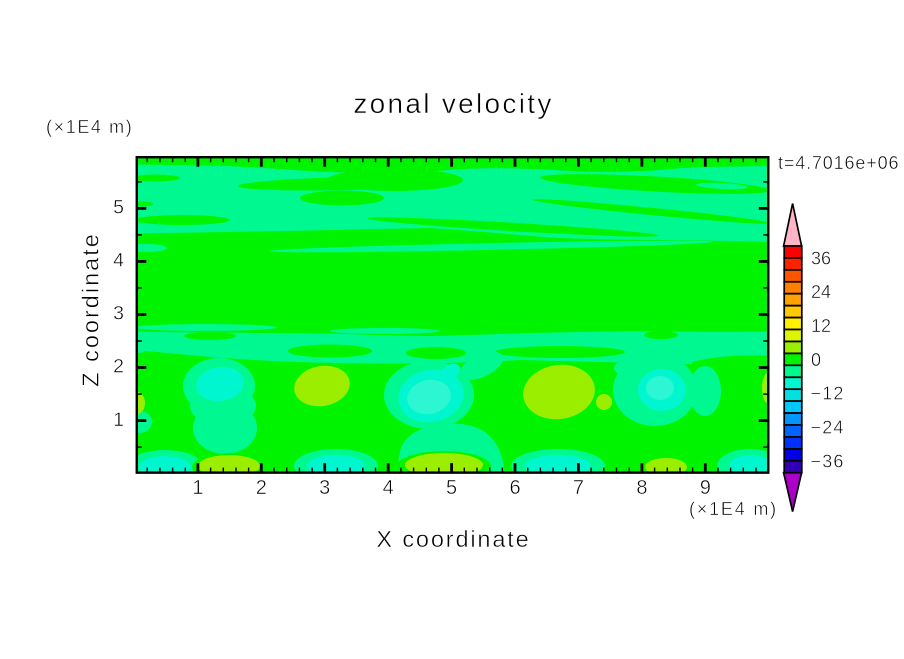  Describe the element at coordinates (453, 103) in the screenshot. I see `svg-text: zonal velocity` at that location.